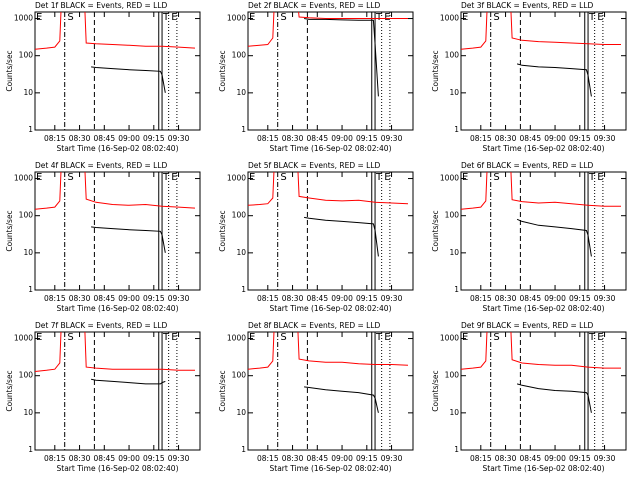 This screenshot has width=640, height=480. I want to click on chart-title: Det 8f BLACK = Events, RED = LLD, so click(314, 325).